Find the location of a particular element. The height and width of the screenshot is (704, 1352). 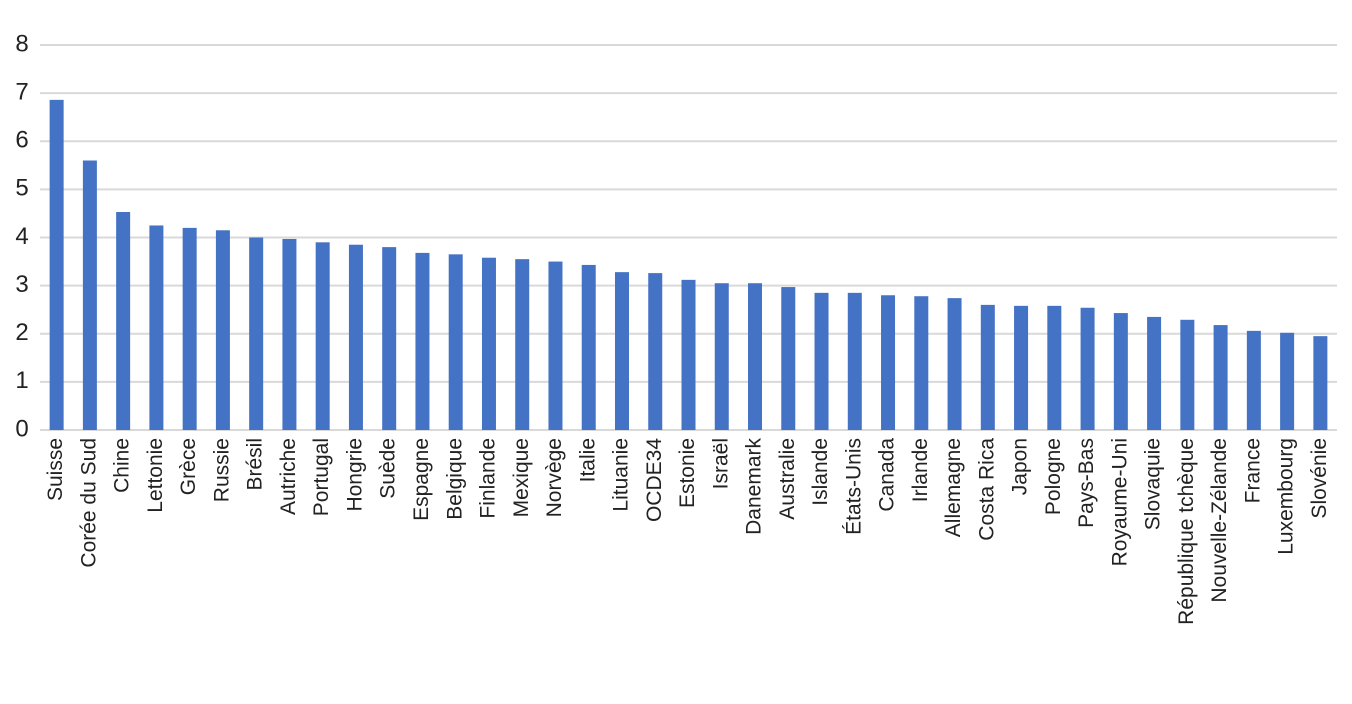

x-tick-label: Finlande is located at coordinates (488, 478).